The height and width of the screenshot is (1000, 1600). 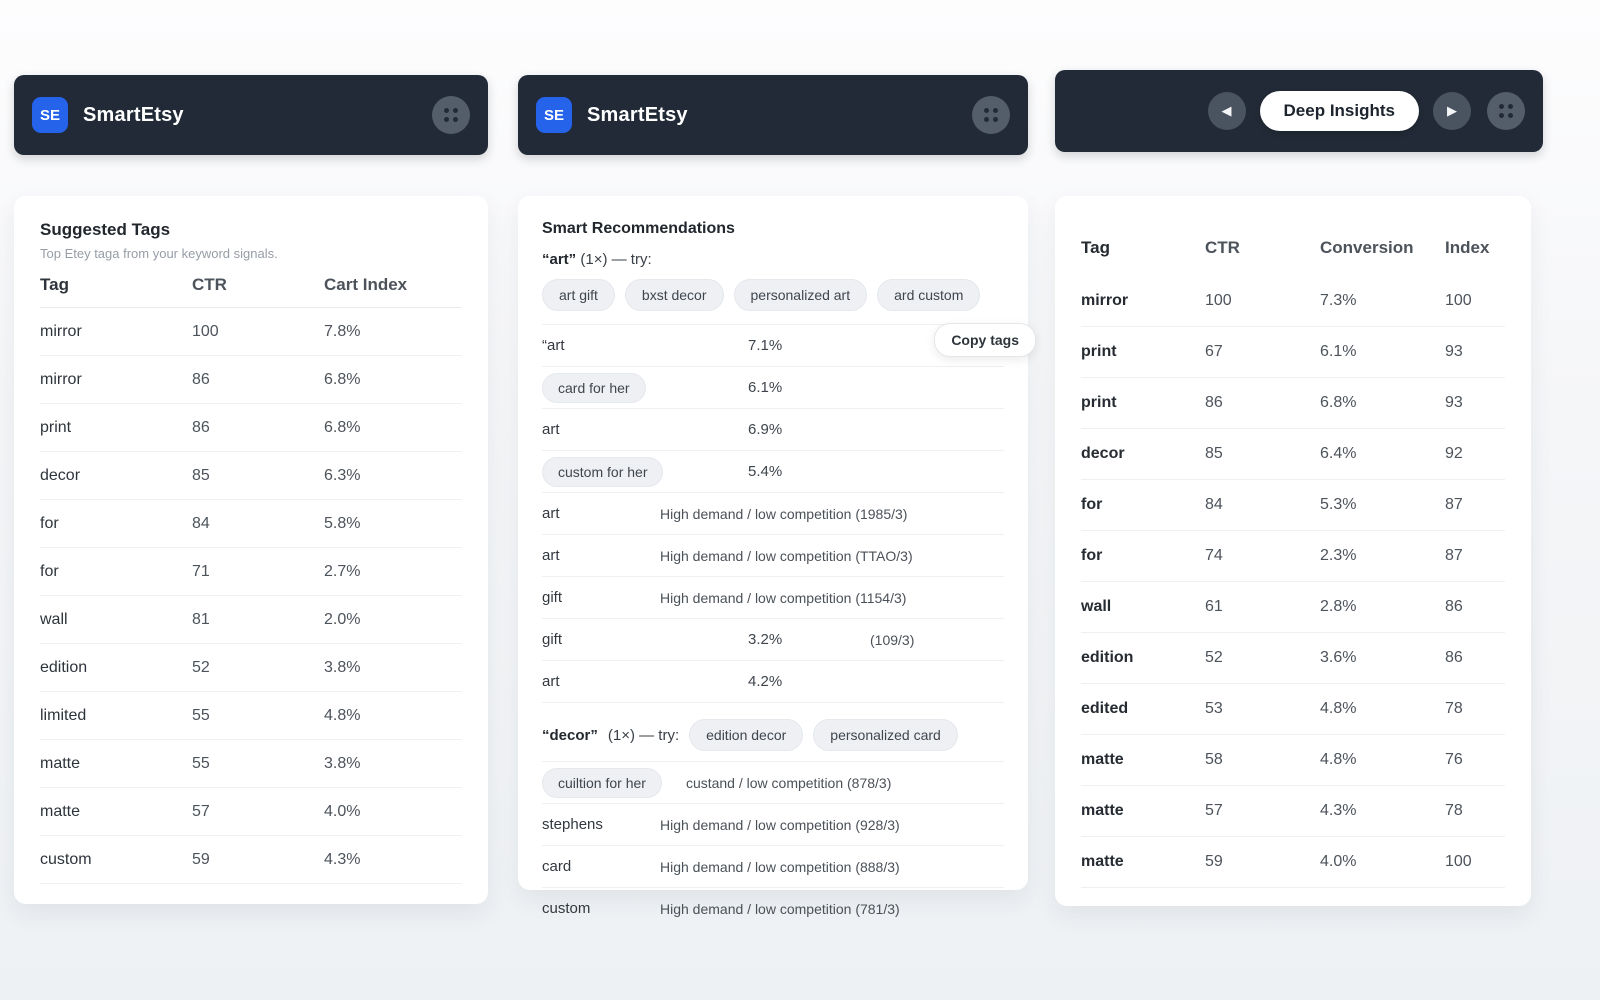 I want to click on table-row: print 67 6.1% 93, so click(x=1293, y=352).